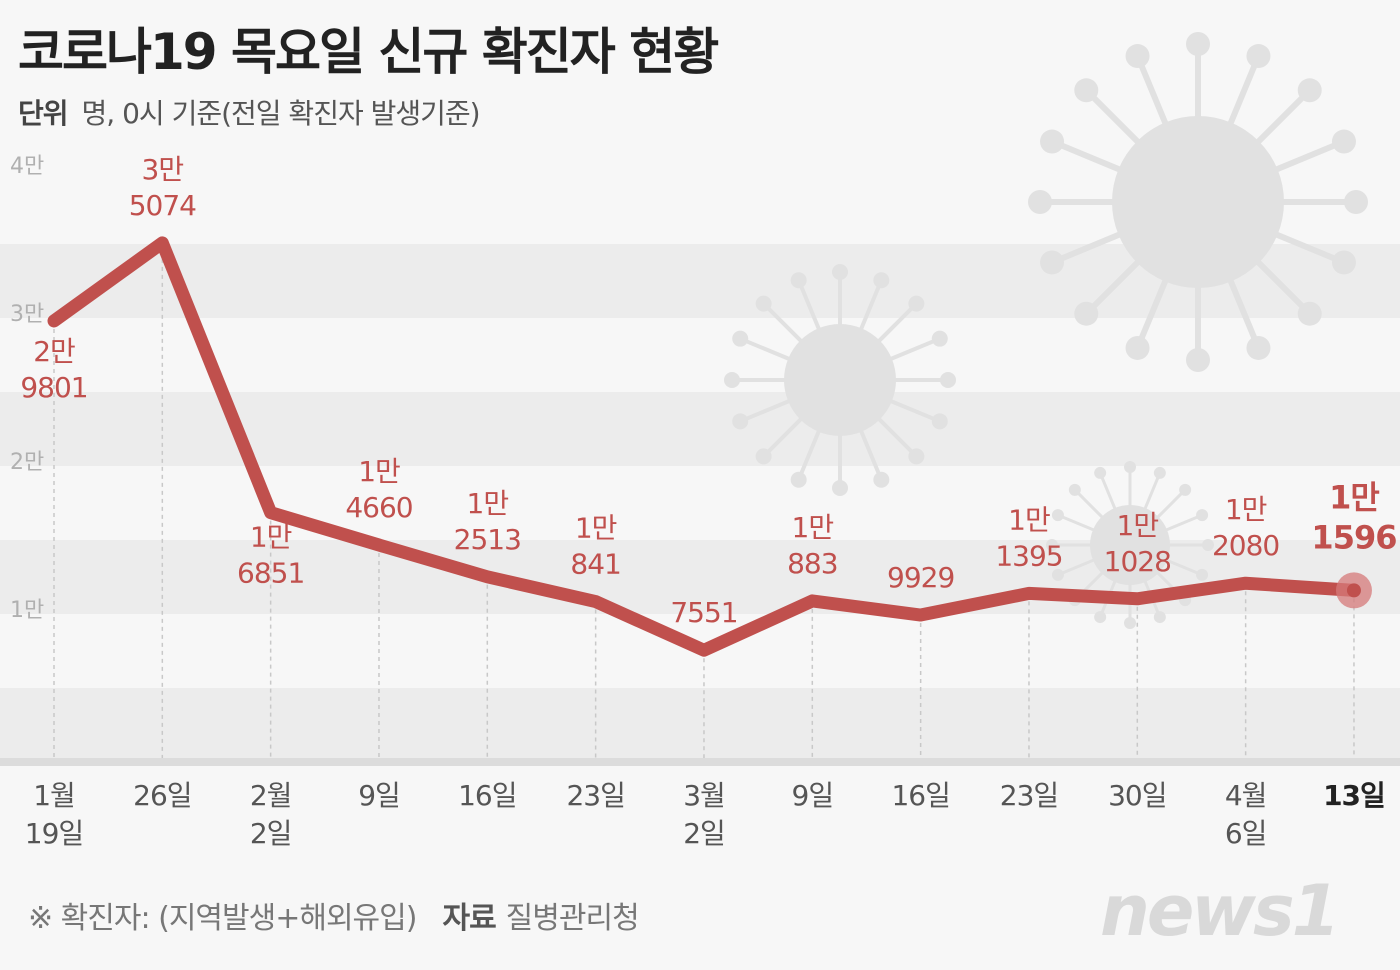 The width and height of the screenshot is (1400, 970). I want to click on value-label-line: 4660, so click(378, 507).